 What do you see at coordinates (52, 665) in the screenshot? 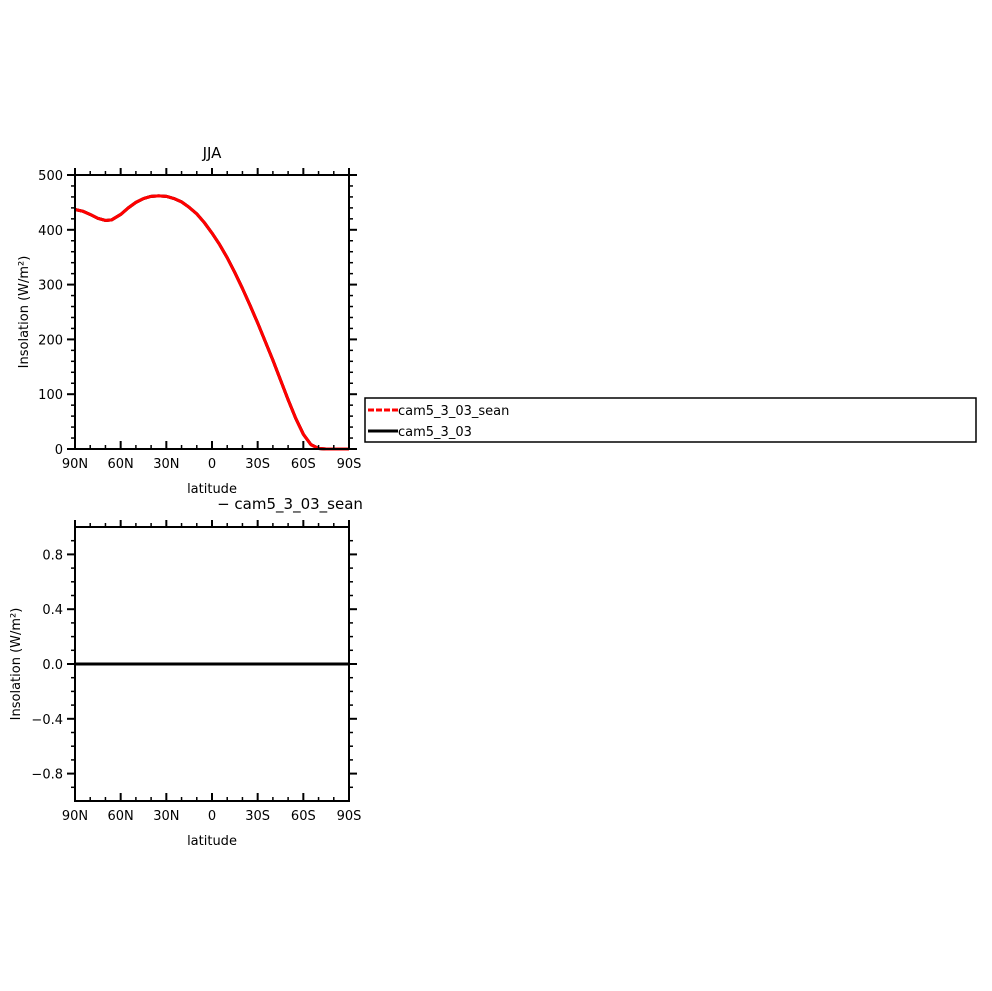
I see `y-tick-label: 0.0` at bounding box center [52, 665].